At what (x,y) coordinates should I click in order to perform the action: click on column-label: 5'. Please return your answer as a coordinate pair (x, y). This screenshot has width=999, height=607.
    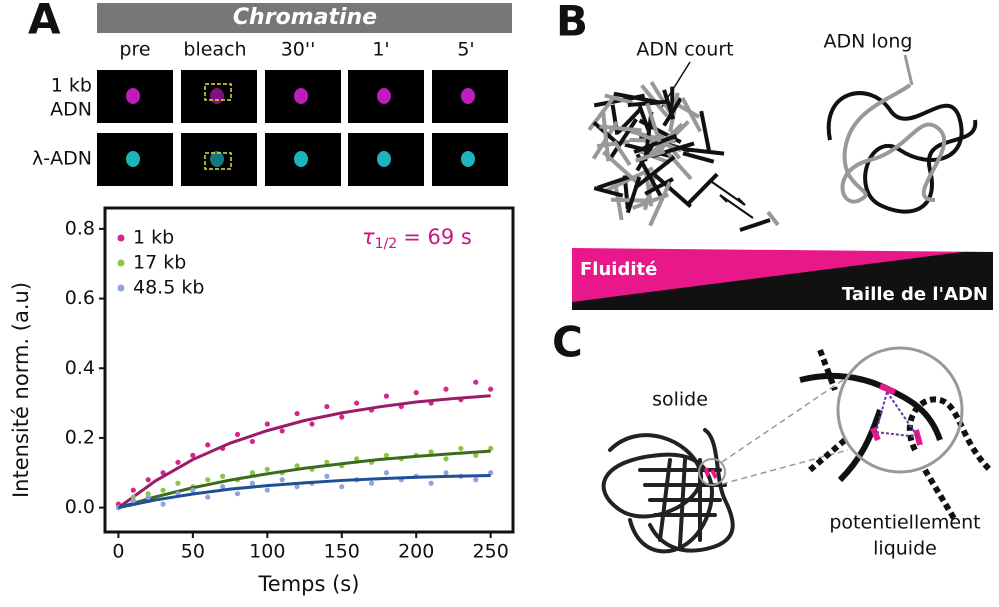
    Looking at the image, I should click on (465, 50).